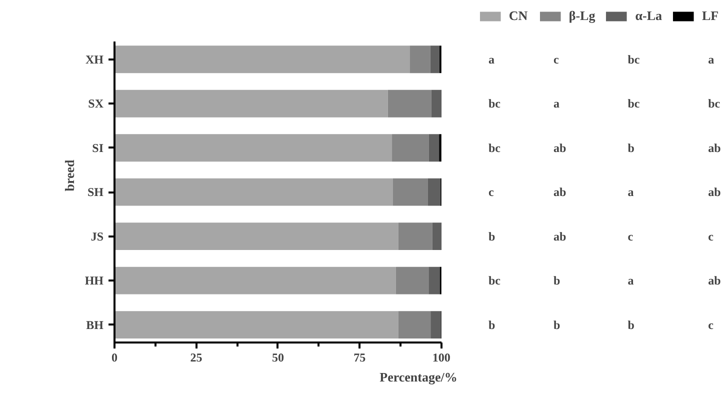 The height and width of the screenshot is (414, 727). I want to click on legend-label: LF, so click(711, 16).